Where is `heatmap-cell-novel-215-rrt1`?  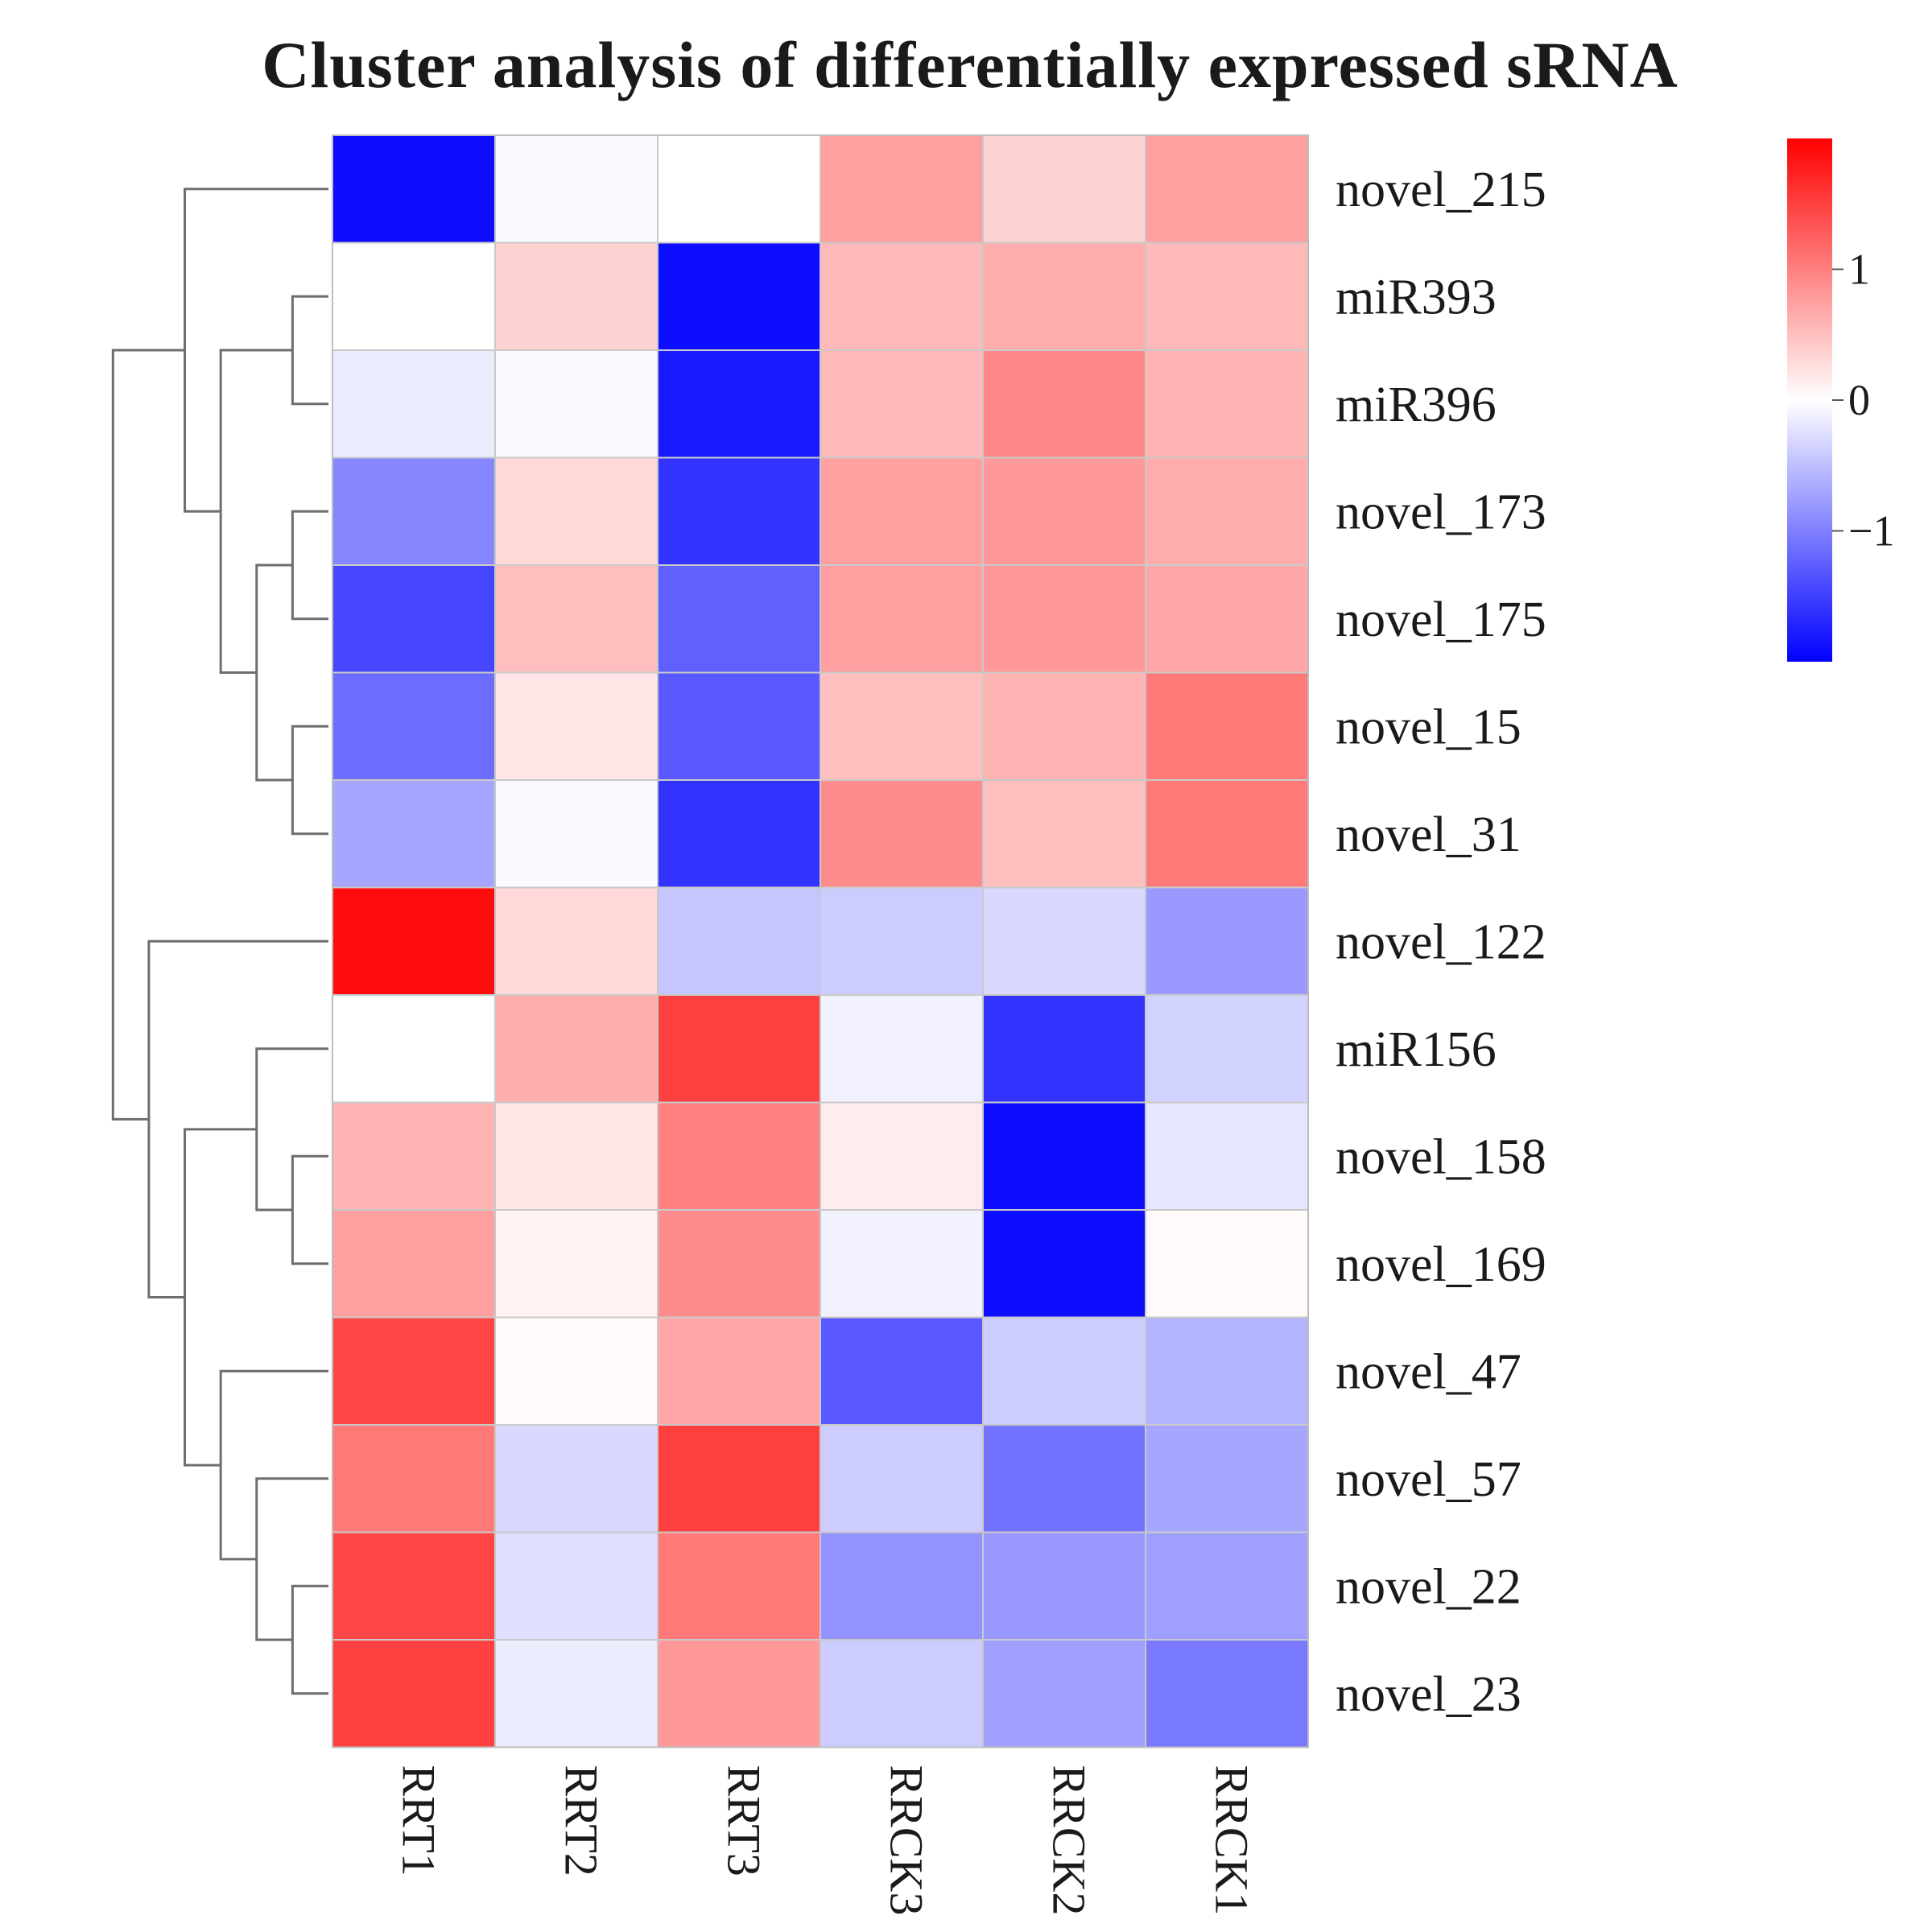 heatmap-cell-novel-215-rrt1 is located at coordinates (414, 189).